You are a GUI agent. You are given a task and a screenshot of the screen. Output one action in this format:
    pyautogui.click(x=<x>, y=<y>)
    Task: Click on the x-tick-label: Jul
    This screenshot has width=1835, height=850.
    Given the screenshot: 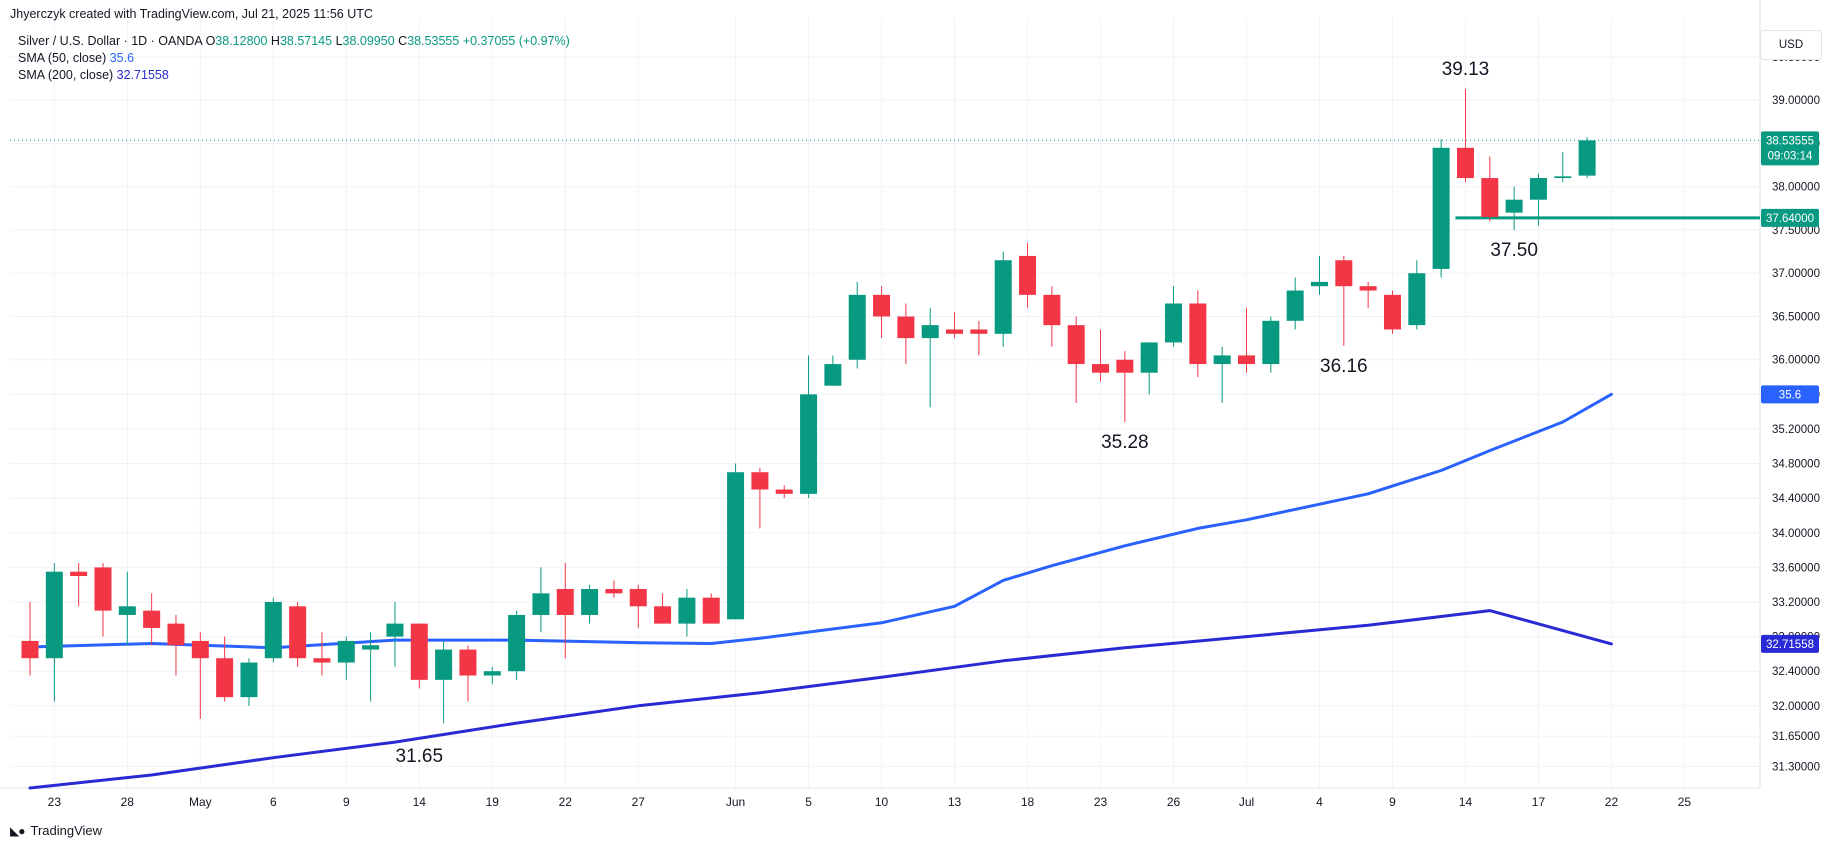 What is the action you would take?
    pyautogui.click(x=1246, y=802)
    